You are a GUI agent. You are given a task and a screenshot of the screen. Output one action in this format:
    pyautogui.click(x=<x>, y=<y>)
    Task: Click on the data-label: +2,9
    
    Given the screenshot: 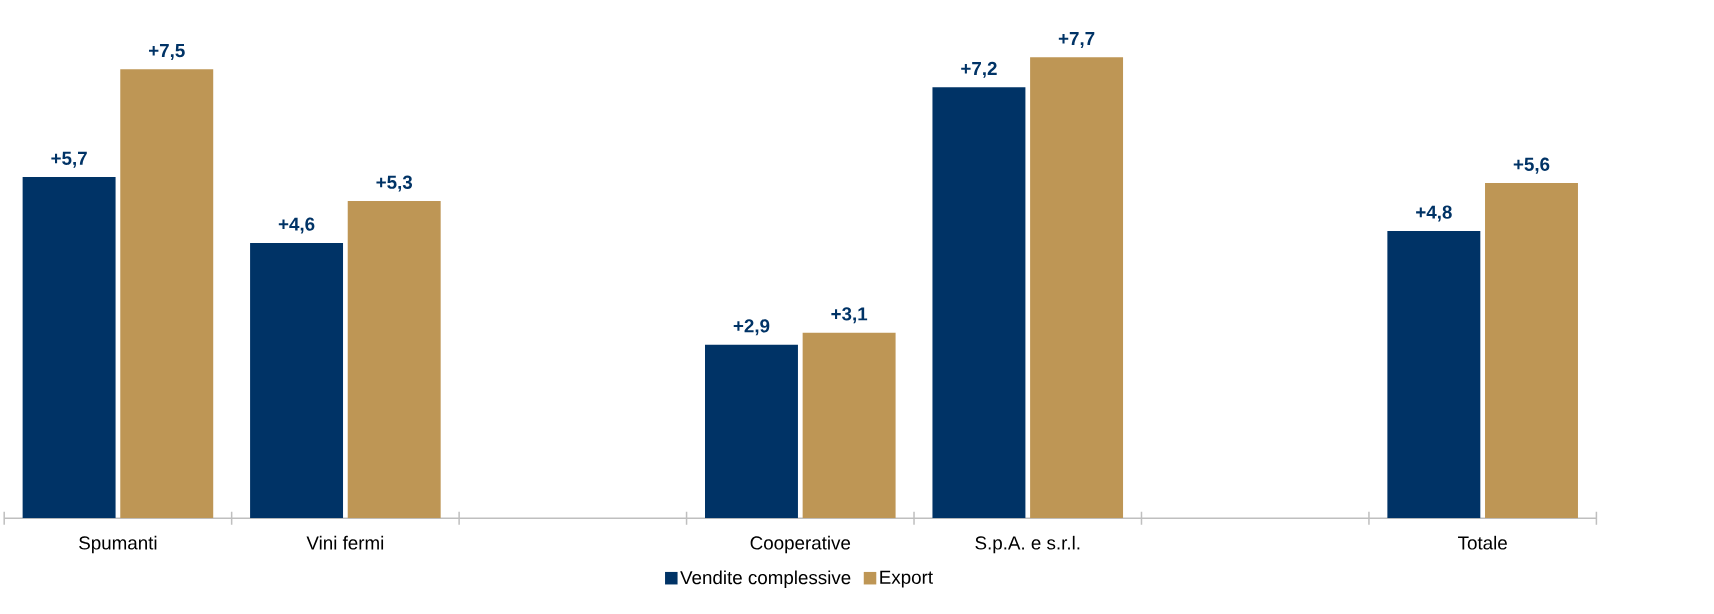 What is the action you would take?
    pyautogui.click(x=751, y=327)
    